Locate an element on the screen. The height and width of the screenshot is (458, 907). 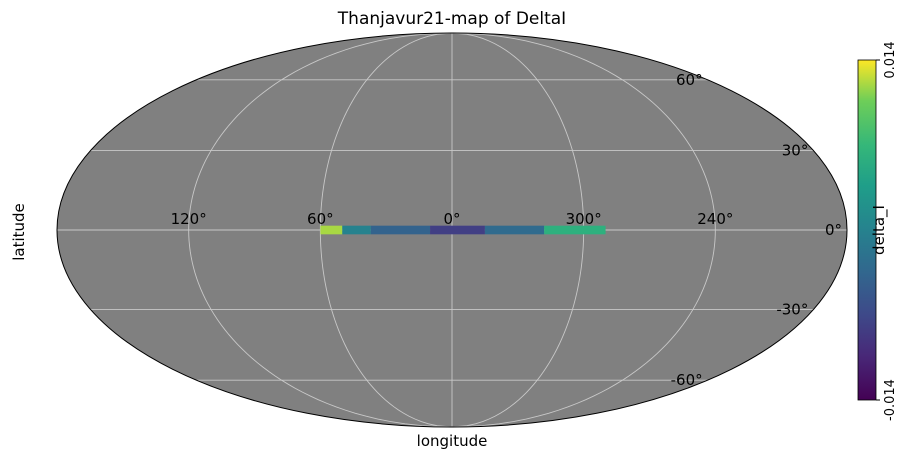
colorbar is located at coordinates (867, 230).